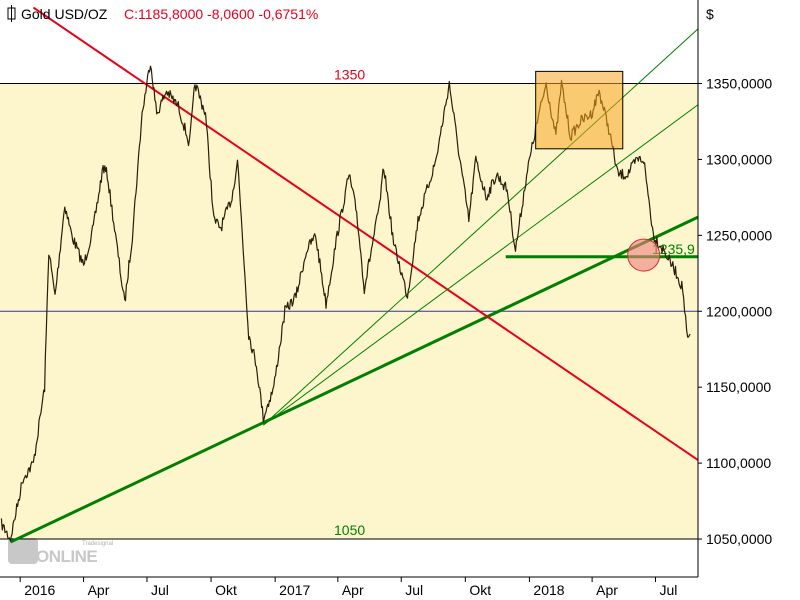 This screenshot has width=800, height=600. I want to click on instrument-quote: C:1185,8000 -8,0600 -0,6751%, so click(221, 14).